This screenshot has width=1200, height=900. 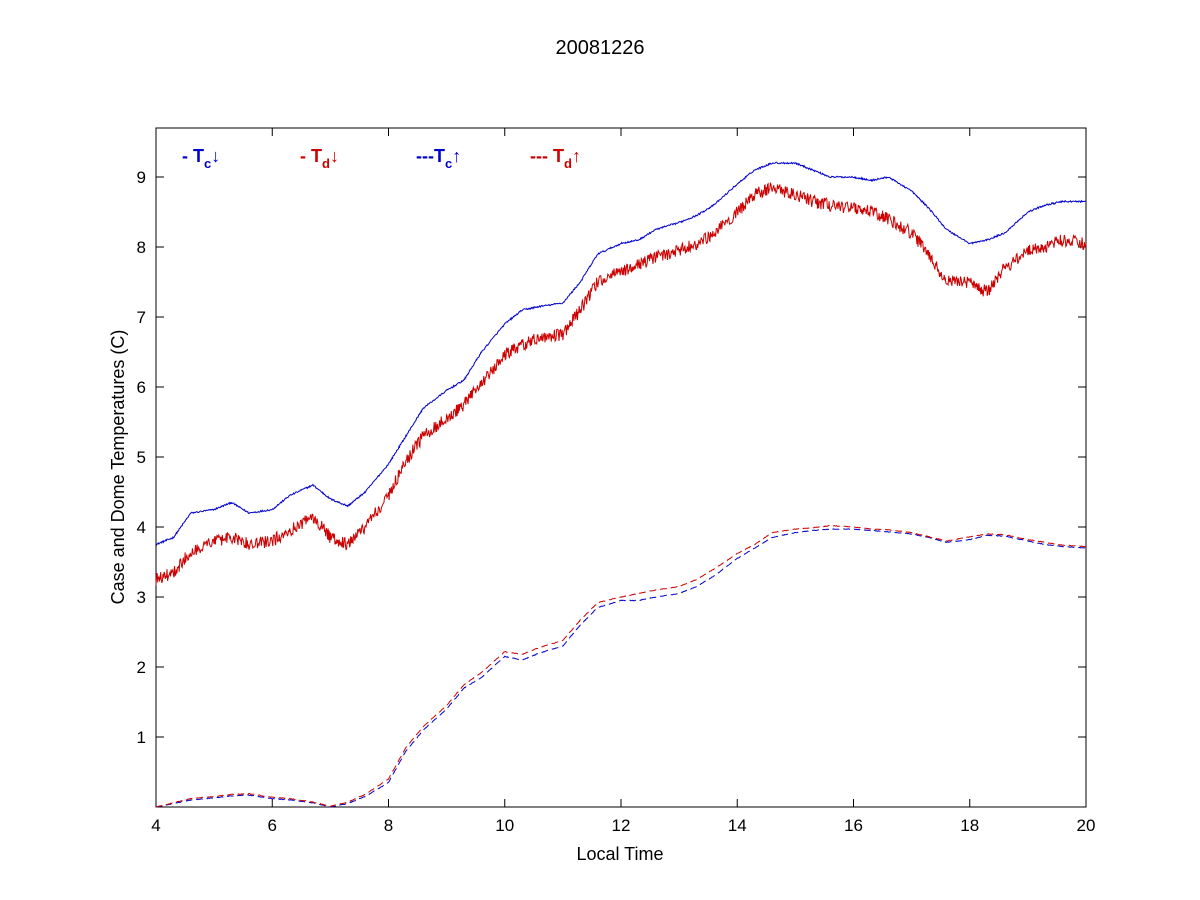 What do you see at coordinates (141, 317) in the screenshot?
I see `y-tick-label: 7` at bounding box center [141, 317].